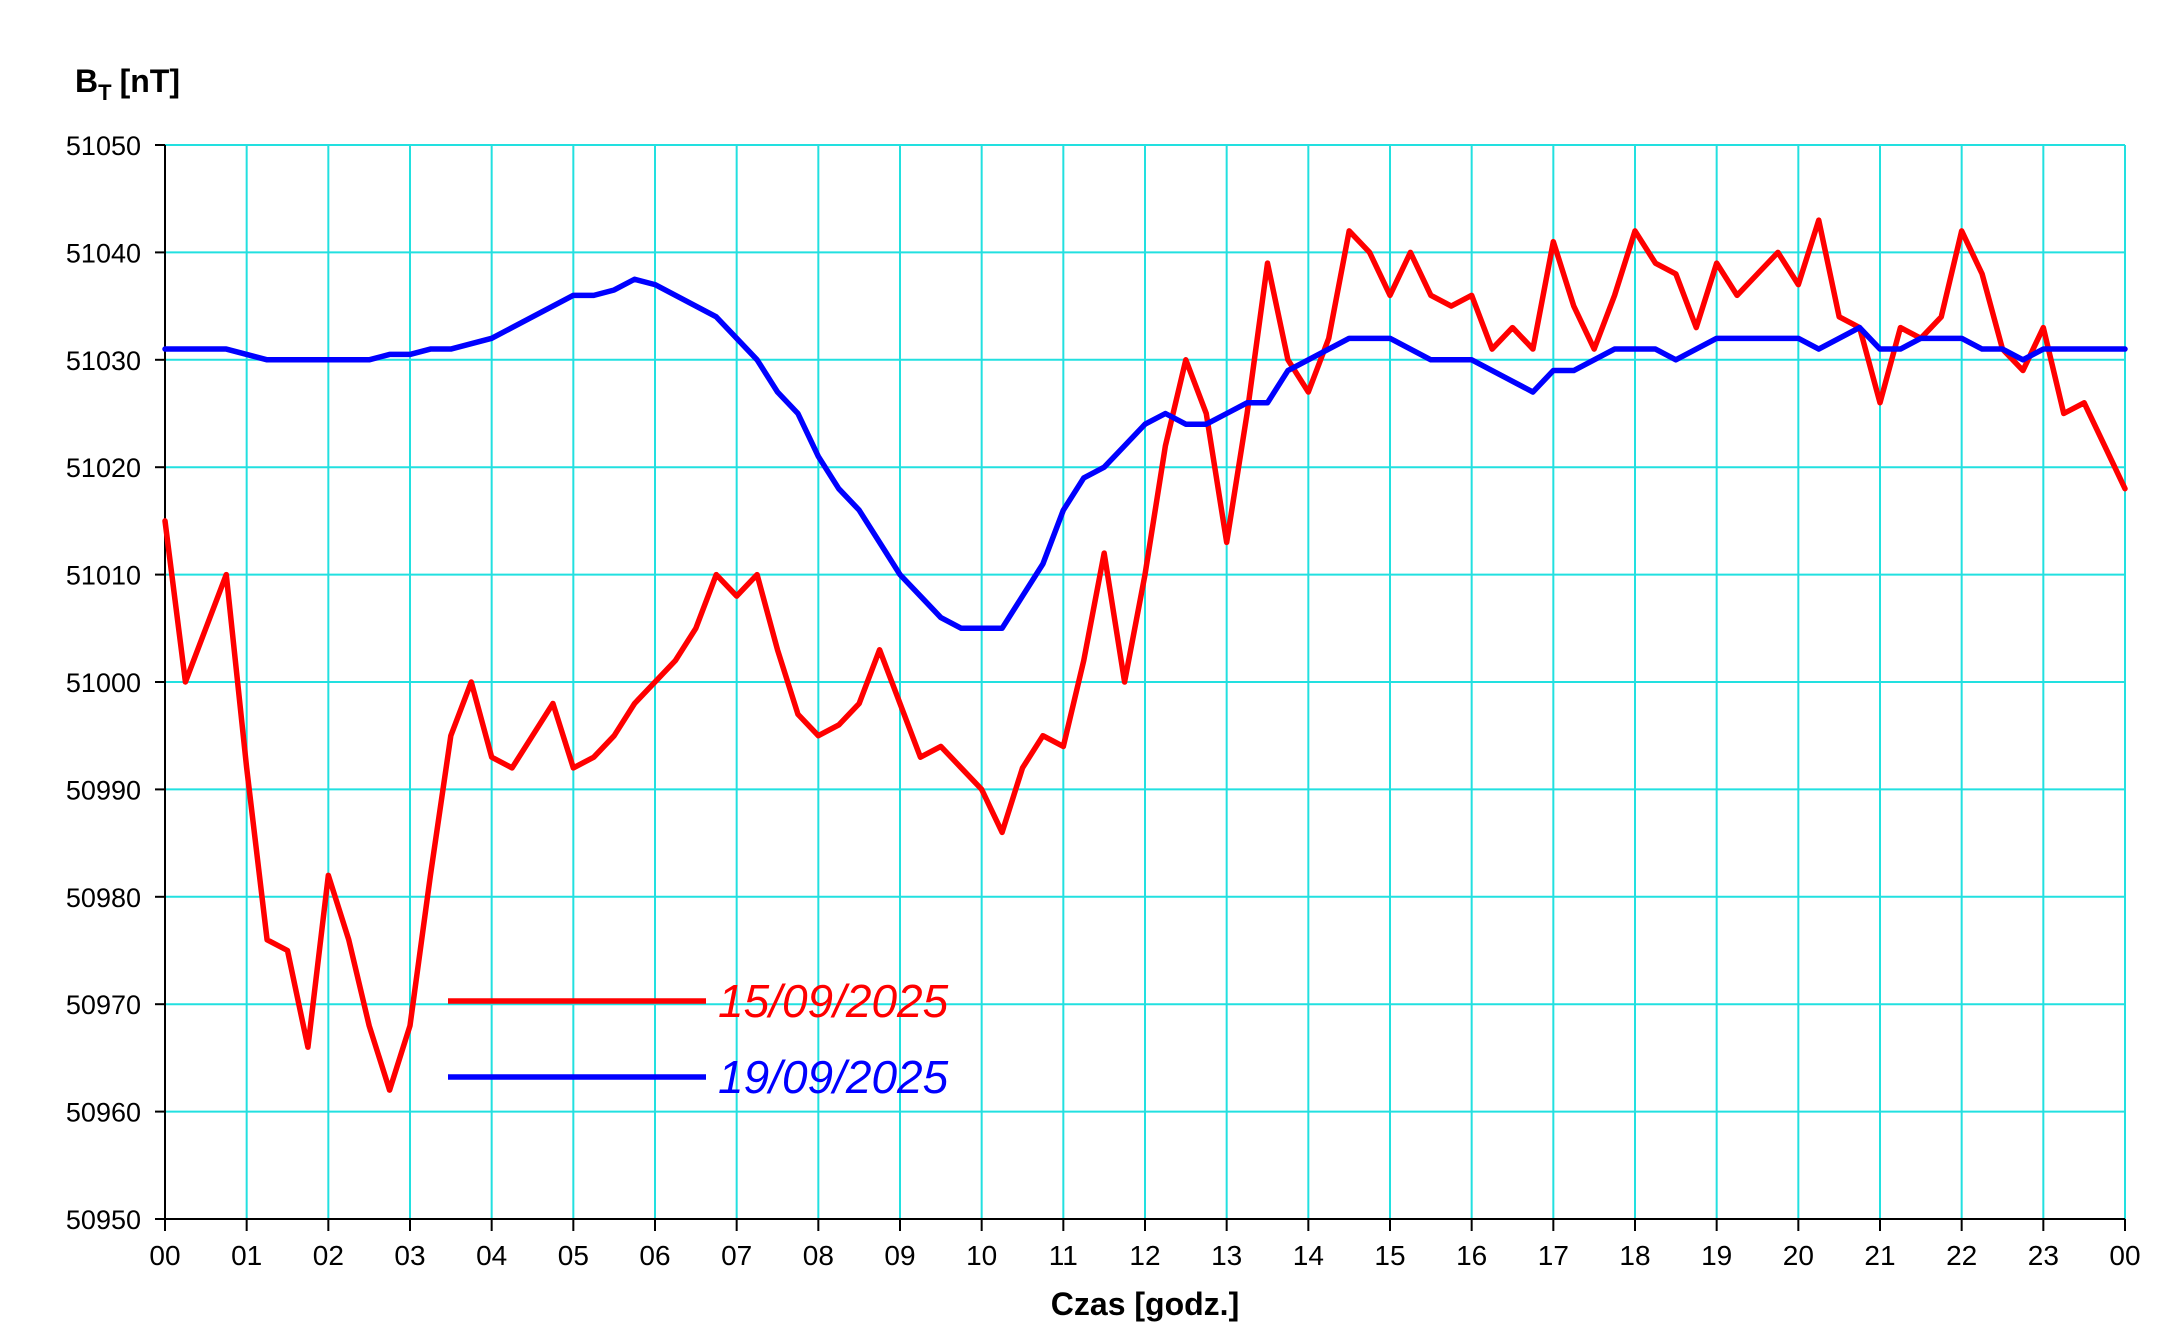 The width and height of the screenshot is (2184, 1331). Describe the element at coordinates (328, 1255) in the screenshot. I see `x-tick-label: 02` at that location.